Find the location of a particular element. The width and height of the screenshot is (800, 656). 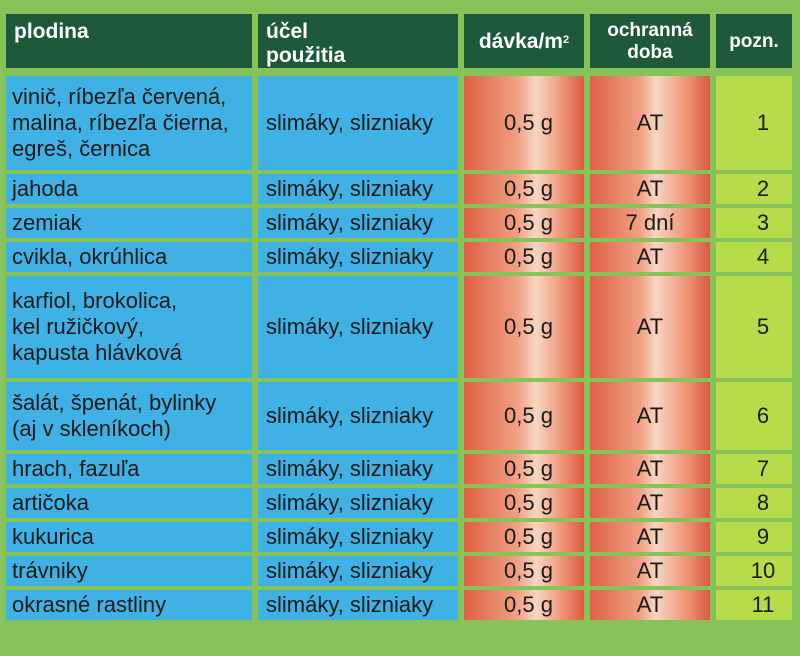

cell-period: 7 dní is located at coordinates (653, 225).